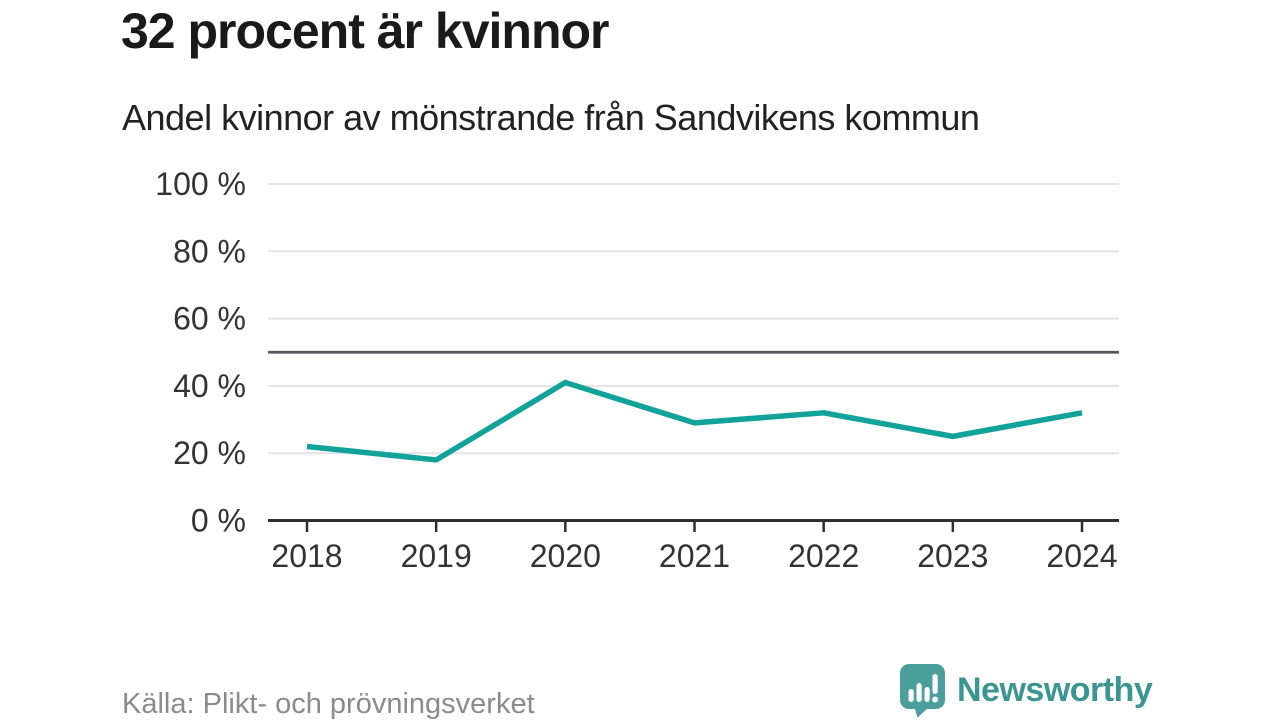  I want to click on x-tick-label: 2024, so click(1081, 556).